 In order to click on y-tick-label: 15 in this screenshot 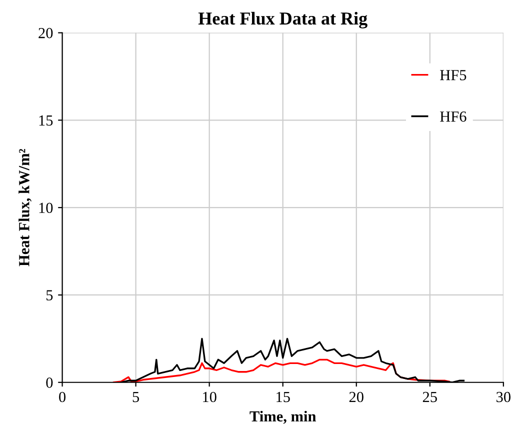, I will do `click(46, 120)`.